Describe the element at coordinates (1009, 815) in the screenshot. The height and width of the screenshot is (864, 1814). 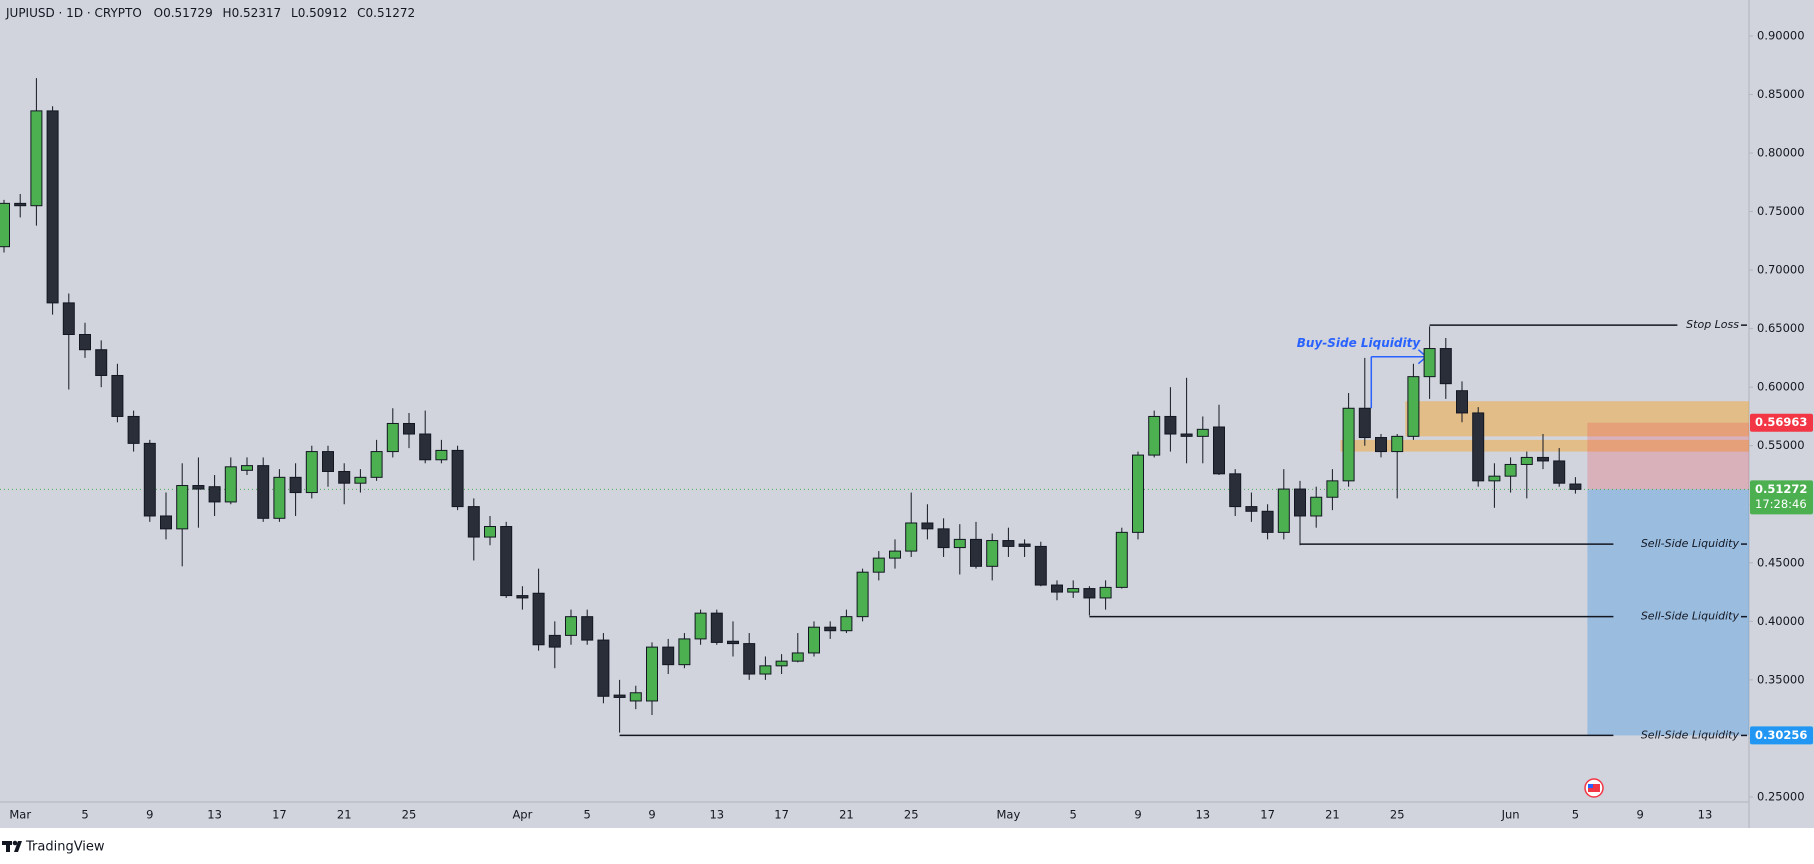
I see `x-tick-label: May` at that location.